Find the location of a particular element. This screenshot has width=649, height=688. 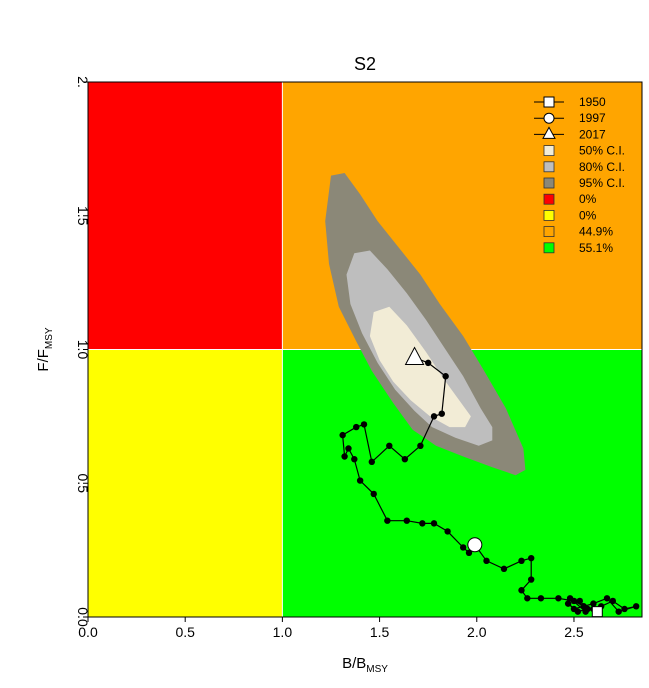

legend-label: 2017 is located at coordinates (592, 134).